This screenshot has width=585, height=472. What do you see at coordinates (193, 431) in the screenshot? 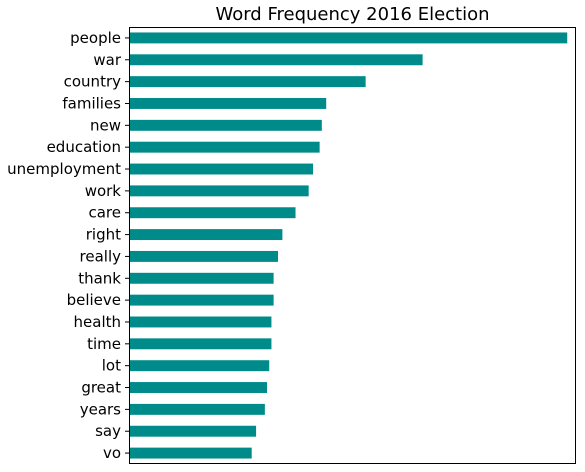
I see `bar-say` at bounding box center [193, 431].